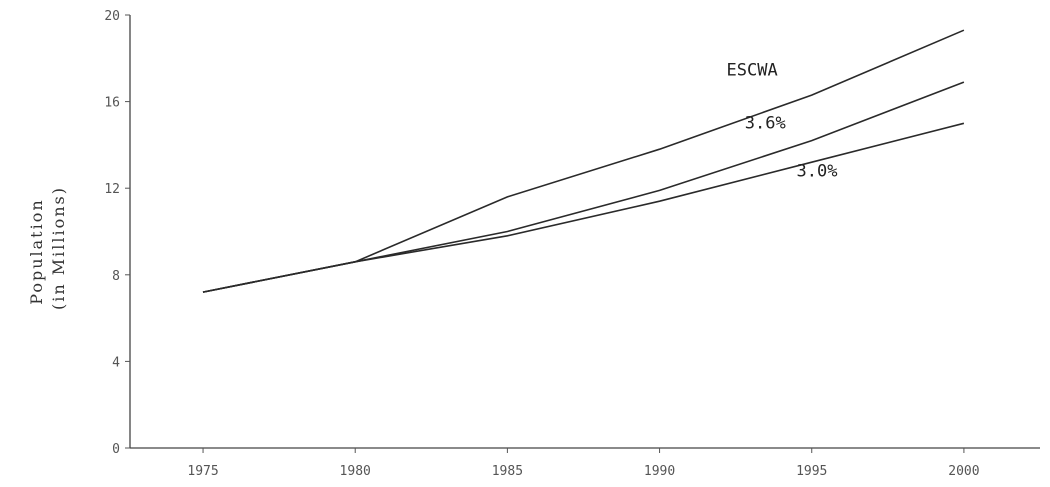 The height and width of the screenshot is (487, 1050). Describe the element at coordinates (202, 471) in the screenshot. I see `x-tick-label: 1975` at that location.